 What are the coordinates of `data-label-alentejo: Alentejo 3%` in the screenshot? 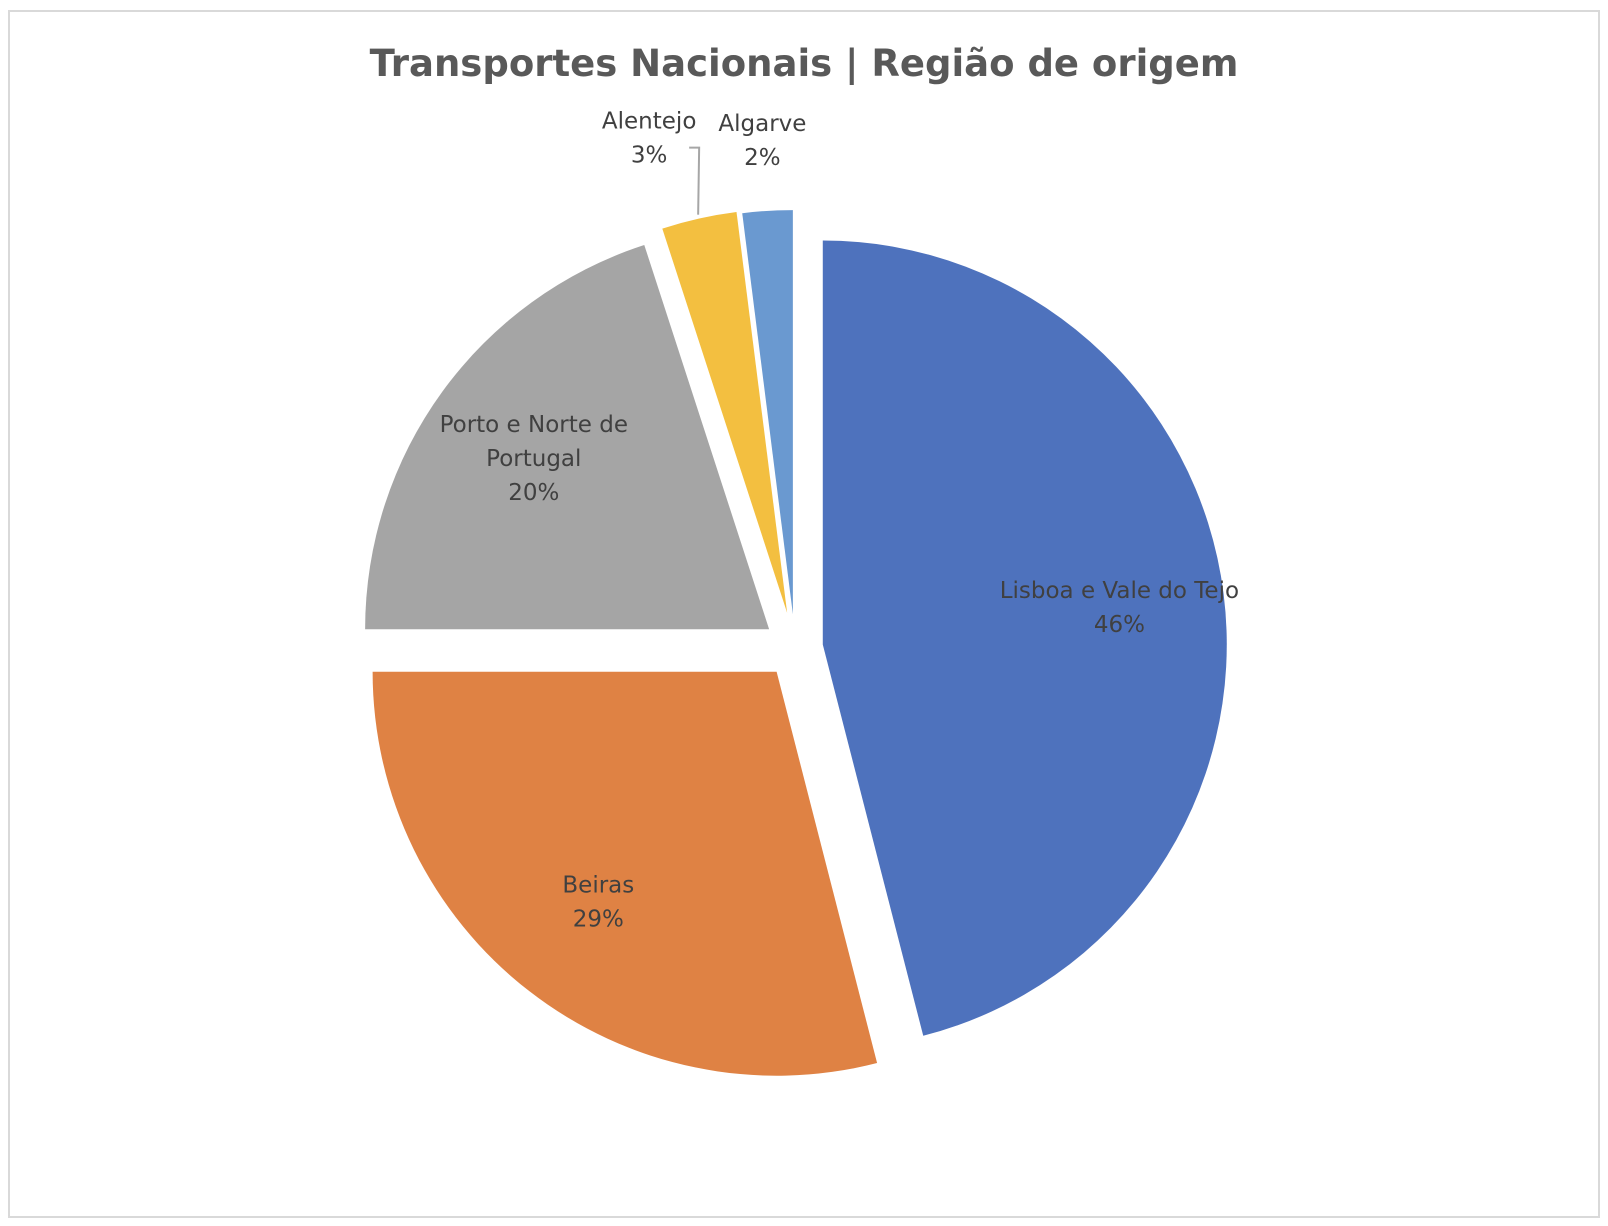 It's located at (649, 139).